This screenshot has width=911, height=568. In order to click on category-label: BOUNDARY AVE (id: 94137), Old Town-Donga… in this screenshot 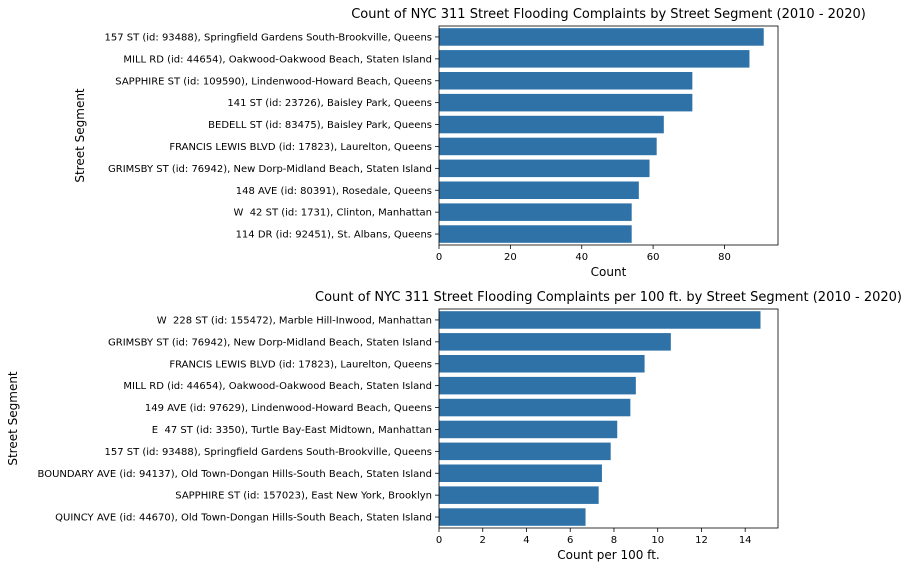, I will do `click(235, 474)`.